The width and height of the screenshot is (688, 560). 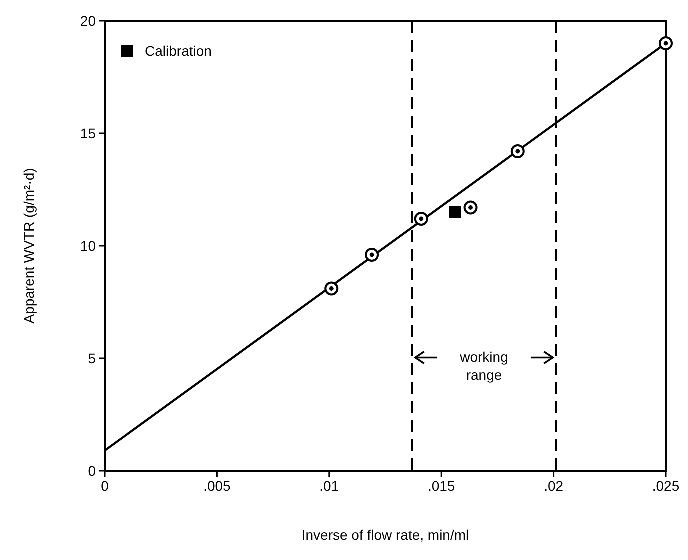 I want to click on x-tick-label: .01, so click(x=330, y=486).